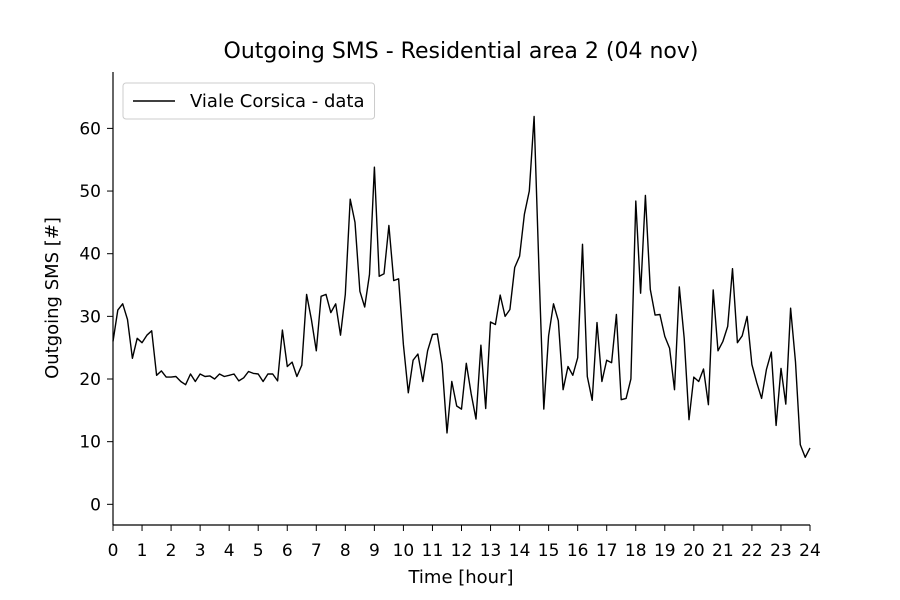  What do you see at coordinates (345, 551) in the screenshot?
I see `x-tick-label: 8` at bounding box center [345, 551].